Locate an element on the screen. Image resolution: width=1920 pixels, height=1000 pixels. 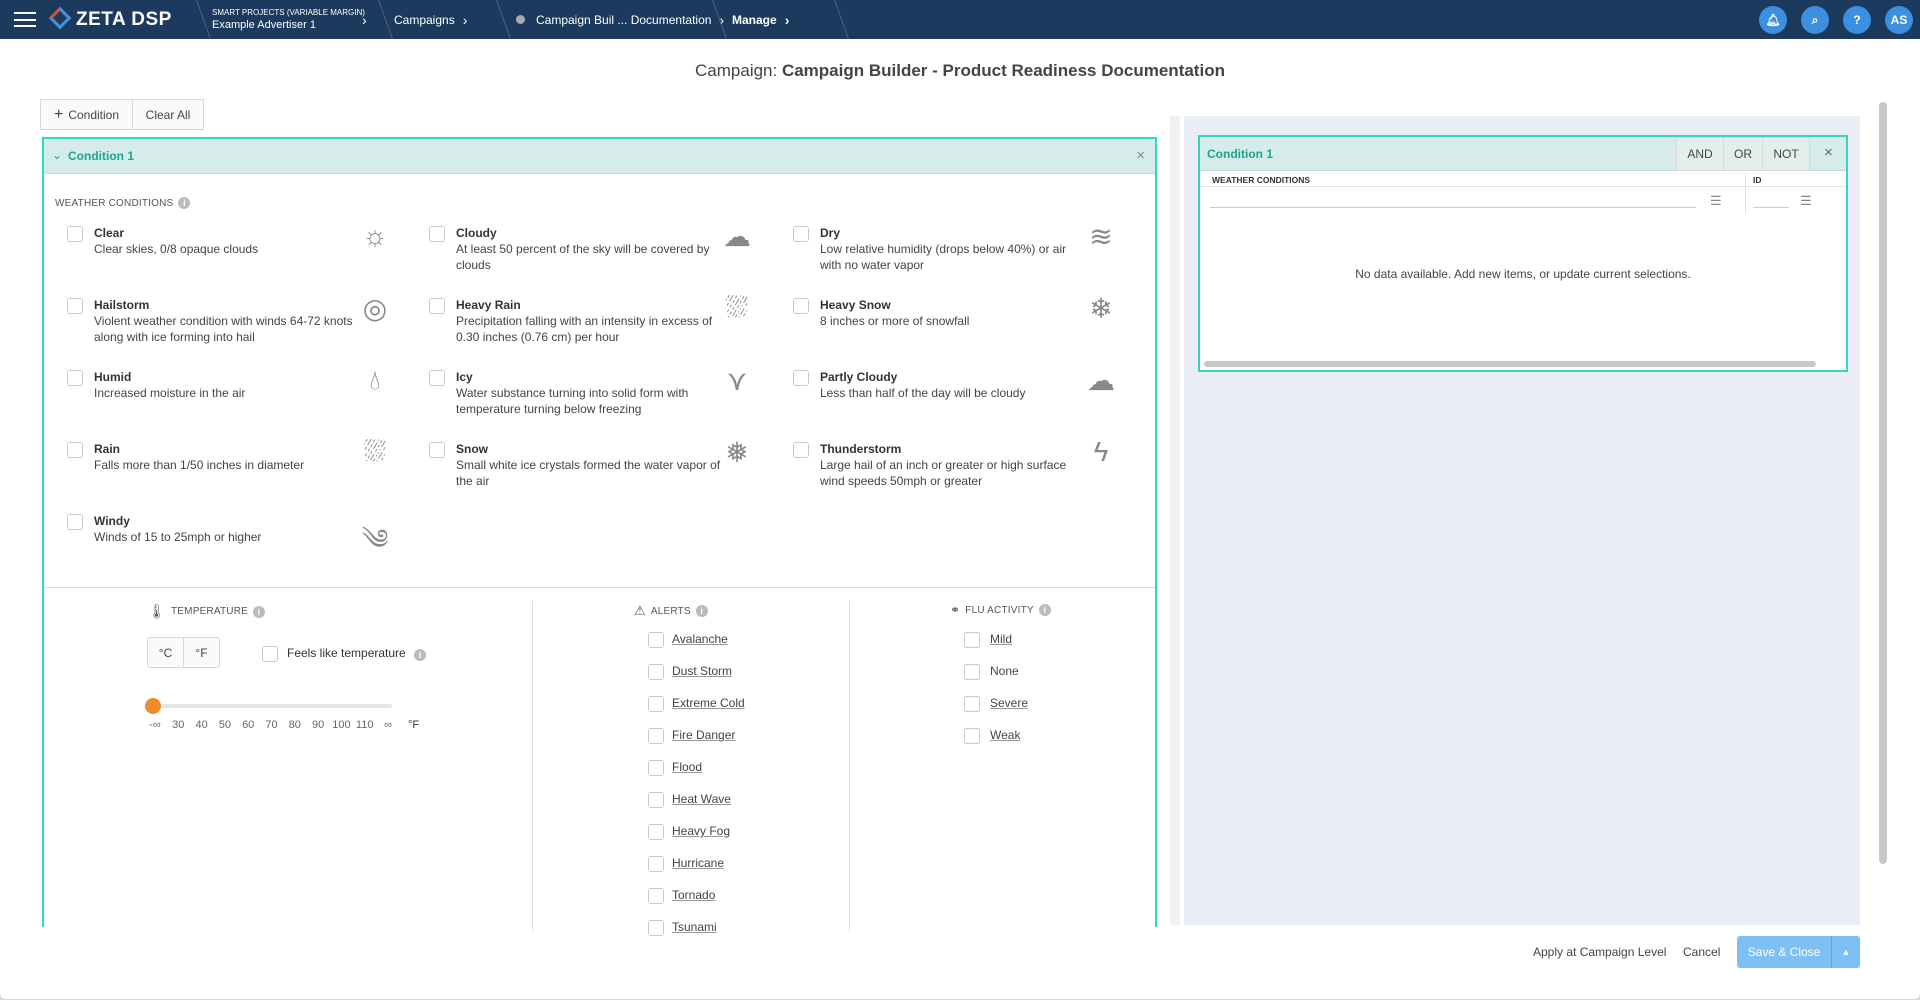
unit-label: °F is located at coordinates (414, 725).